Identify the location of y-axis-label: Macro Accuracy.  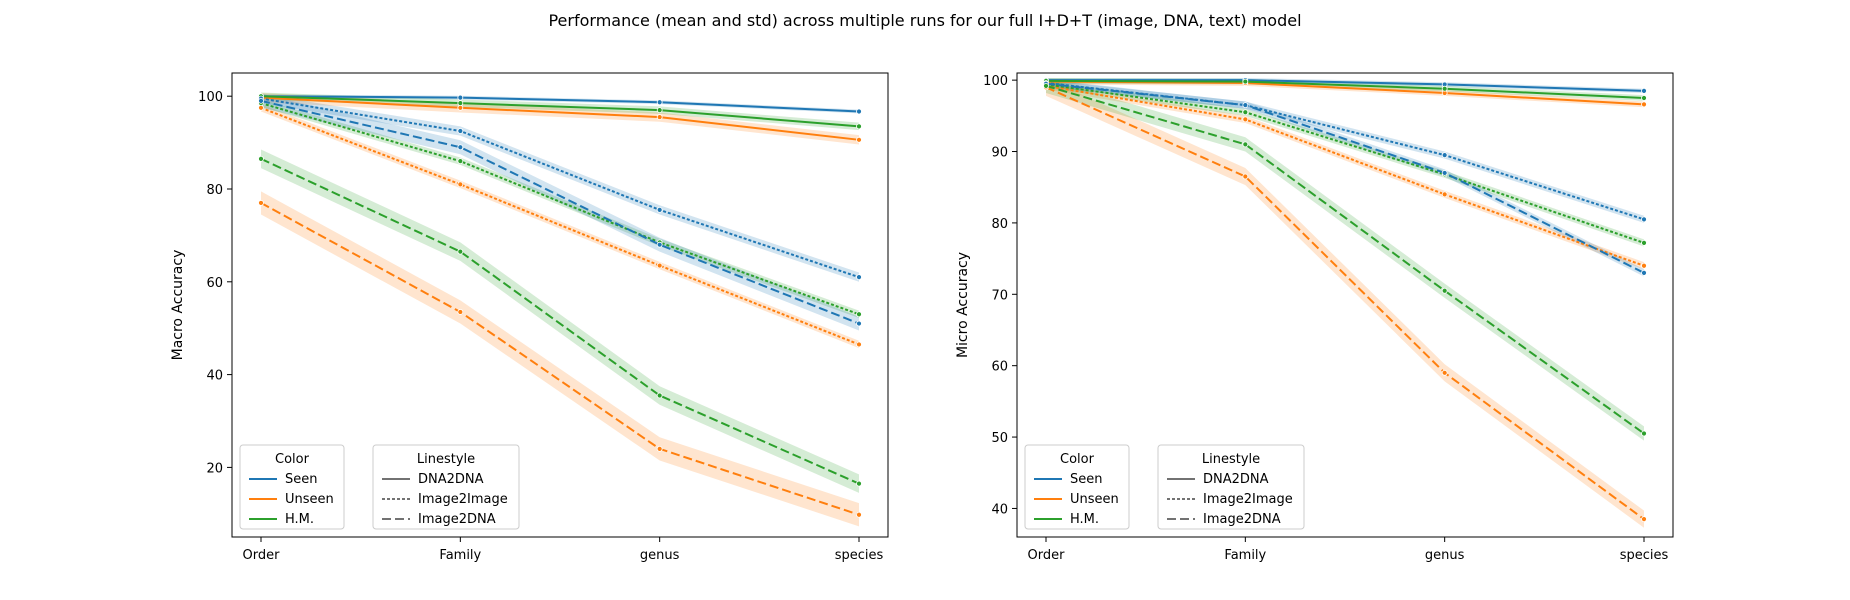
(178, 305).